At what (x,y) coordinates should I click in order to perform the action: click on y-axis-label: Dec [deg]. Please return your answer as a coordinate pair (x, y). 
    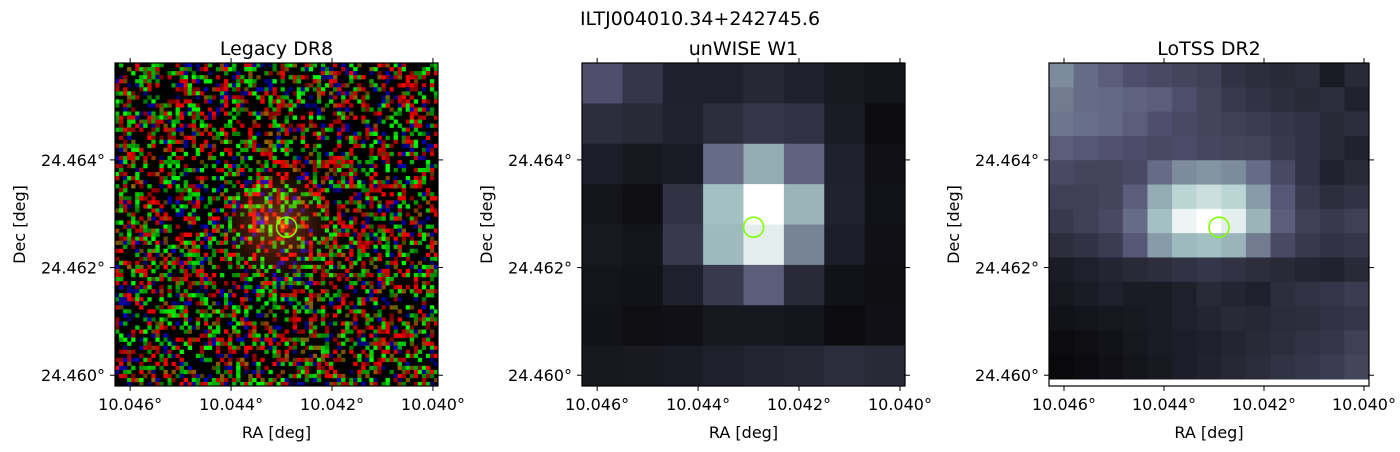
    Looking at the image, I should click on (486, 224).